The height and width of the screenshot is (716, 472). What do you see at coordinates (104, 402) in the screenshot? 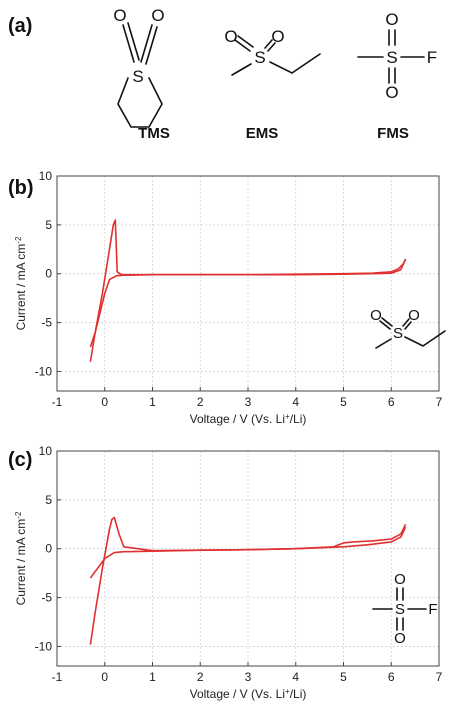
I see `chart-b-x-tick-label: 0` at bounding box center [104, 402].